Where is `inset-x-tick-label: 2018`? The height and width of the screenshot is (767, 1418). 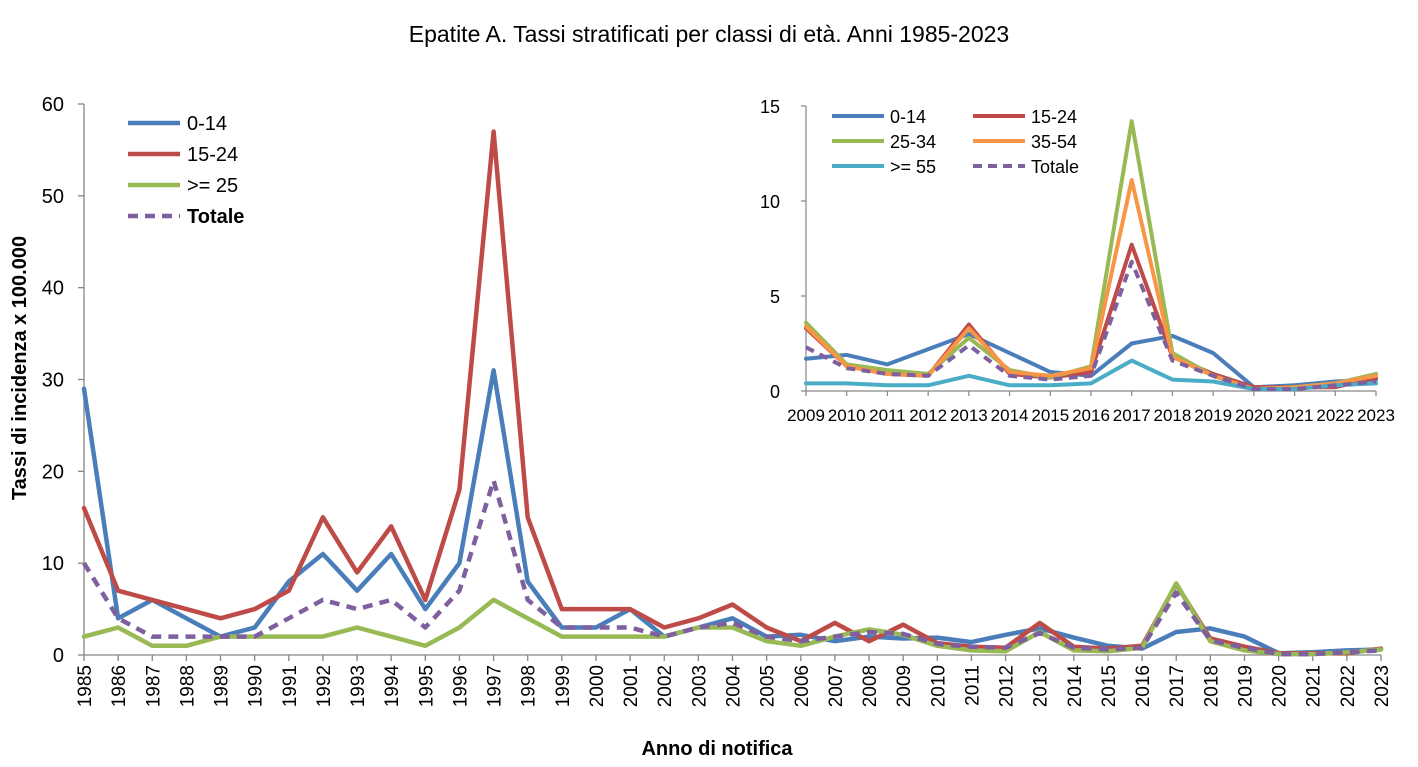 inset-x-tick-label: 2018 is located at coordinates (1173, 415).